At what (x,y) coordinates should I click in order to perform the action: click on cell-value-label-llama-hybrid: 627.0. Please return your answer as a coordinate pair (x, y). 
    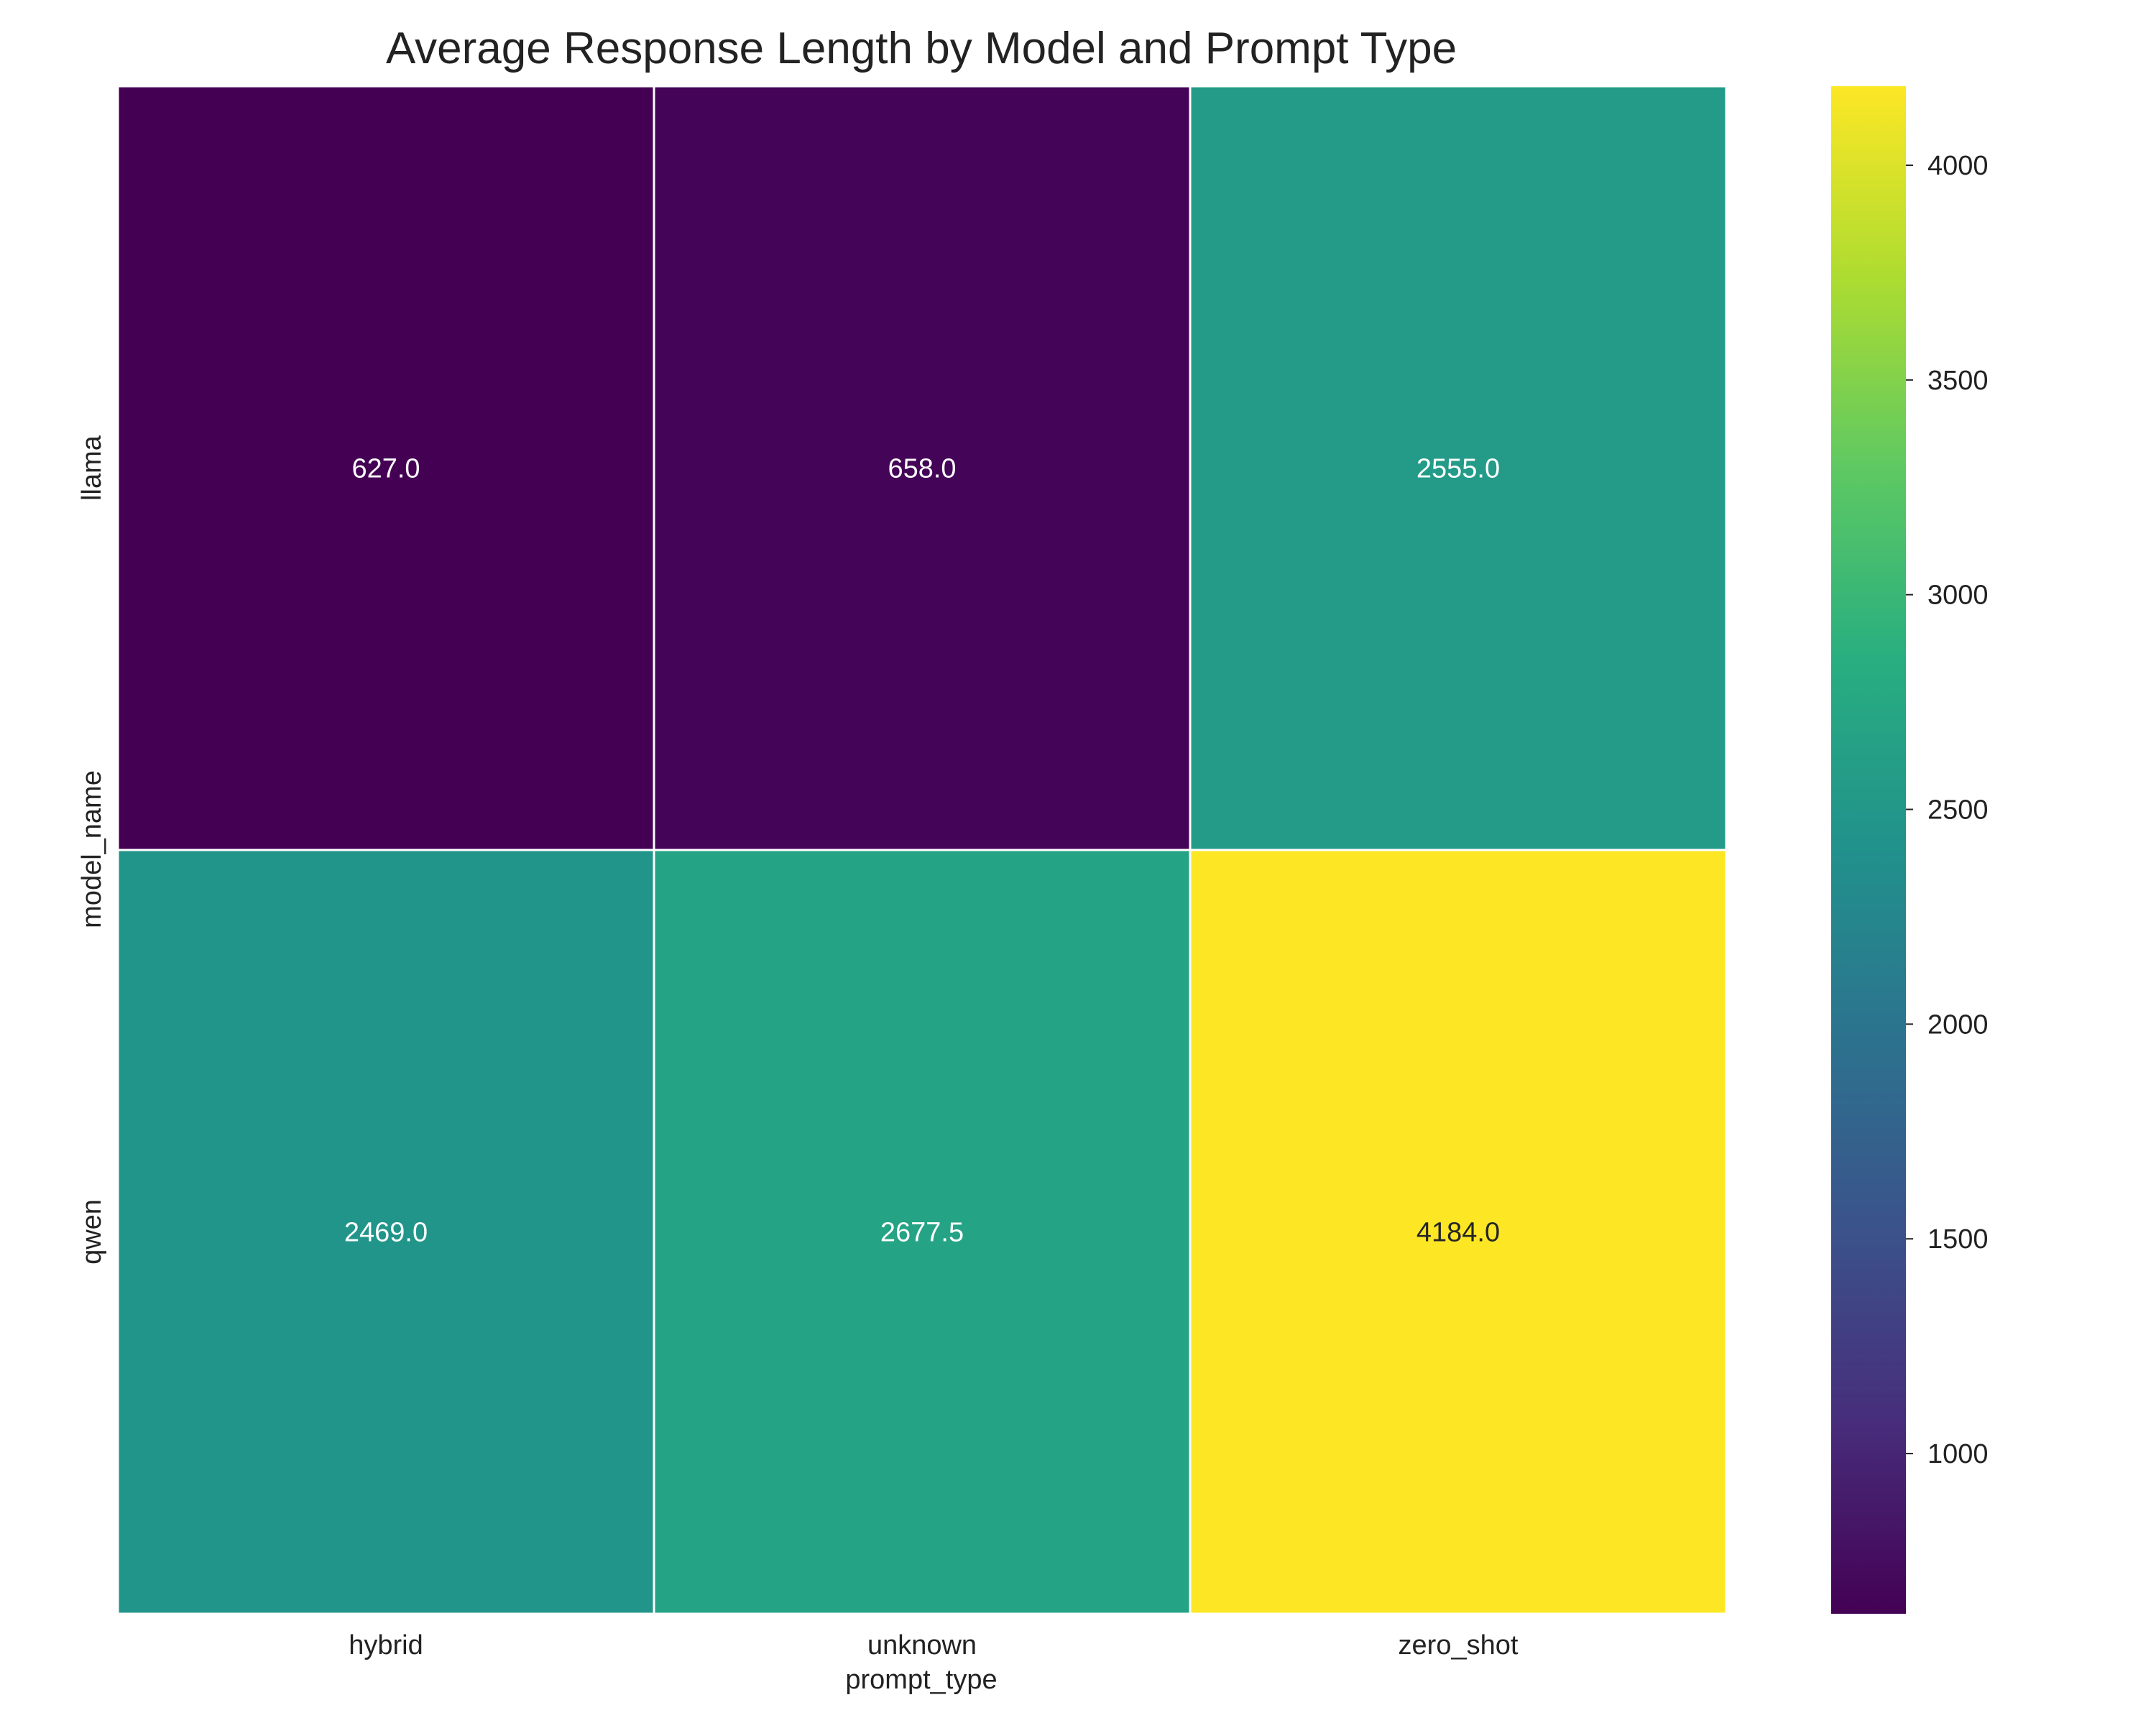
    Looking at the image, I should click on (385, 469).